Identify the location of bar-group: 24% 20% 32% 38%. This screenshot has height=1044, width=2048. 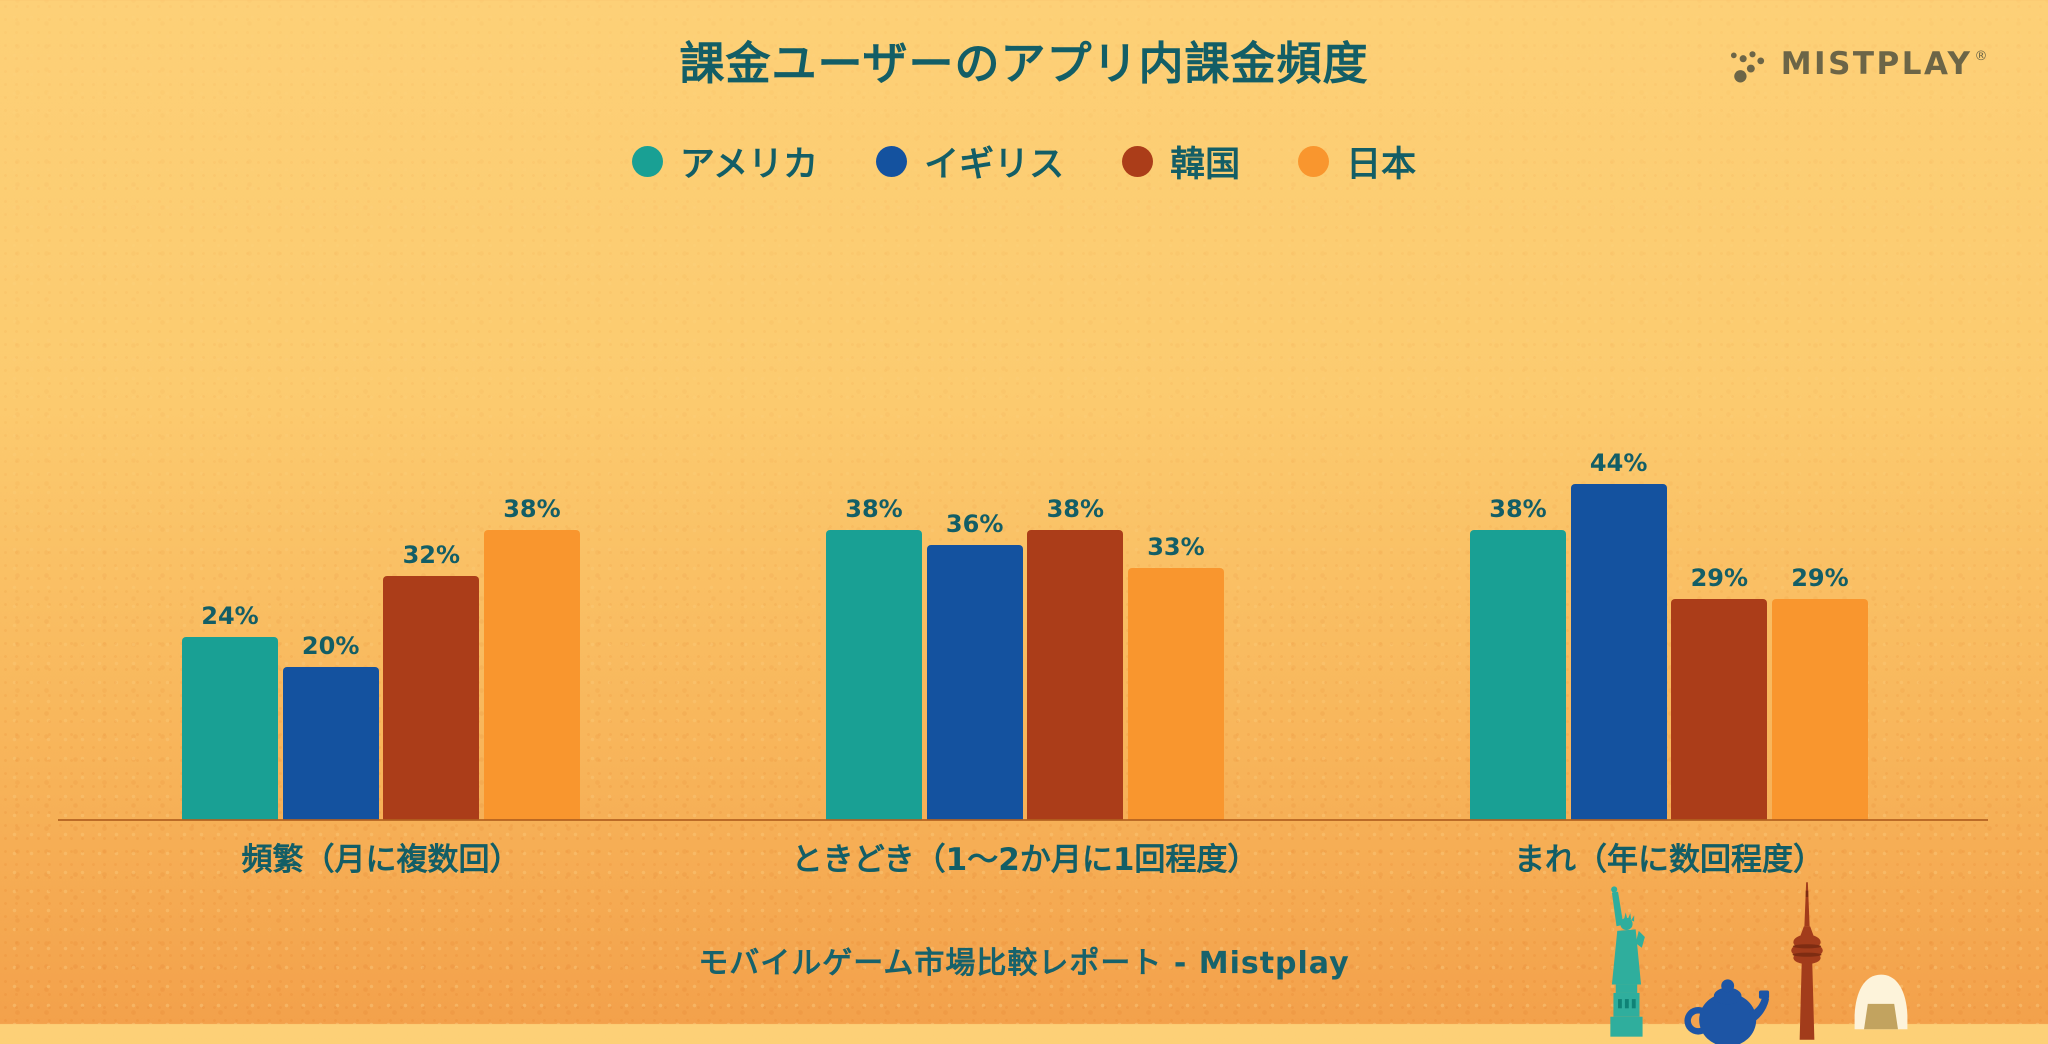
(381, 657).